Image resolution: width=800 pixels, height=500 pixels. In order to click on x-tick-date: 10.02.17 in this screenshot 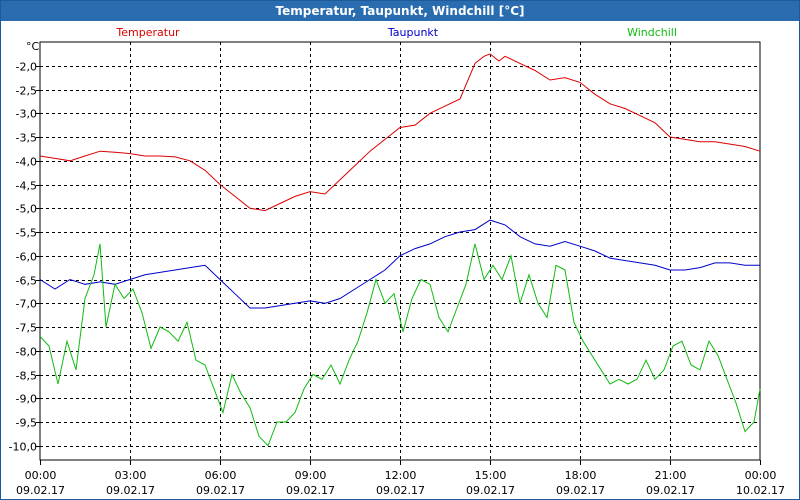, I will do `click(760, 490)`.